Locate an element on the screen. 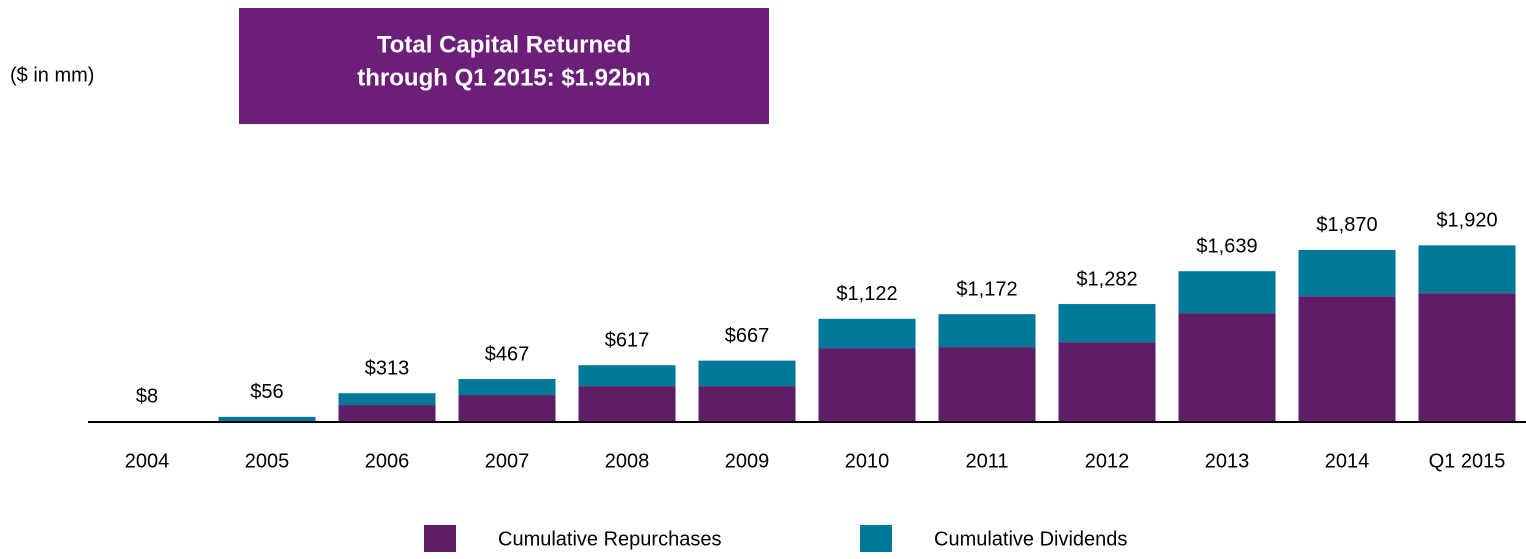  total-label: $467 is located at coordinates (507, 354).